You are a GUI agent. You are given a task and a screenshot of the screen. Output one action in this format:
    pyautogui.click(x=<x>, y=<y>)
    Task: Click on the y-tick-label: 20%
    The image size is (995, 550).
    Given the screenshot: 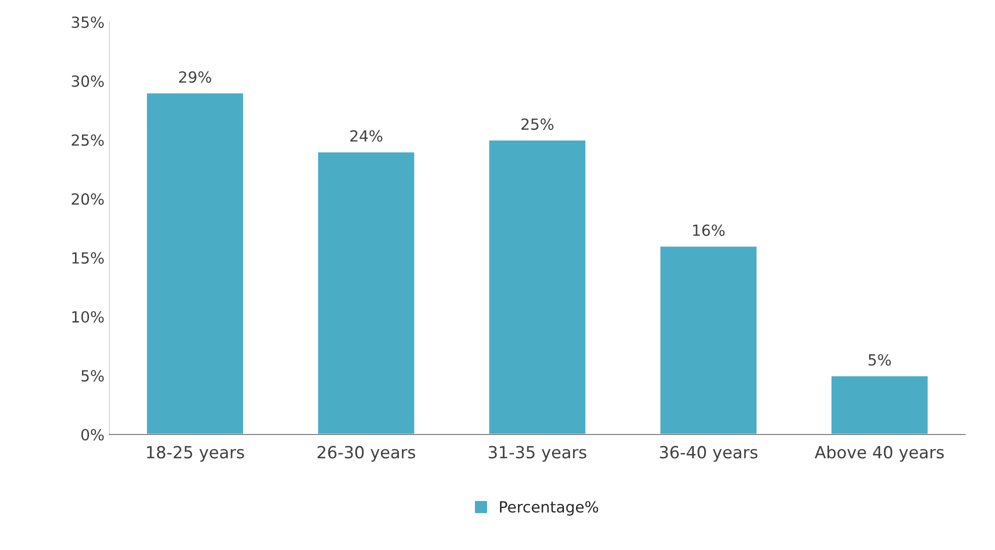 What is the action you would take?
    pyautogui.click(x=88, y=199)
    